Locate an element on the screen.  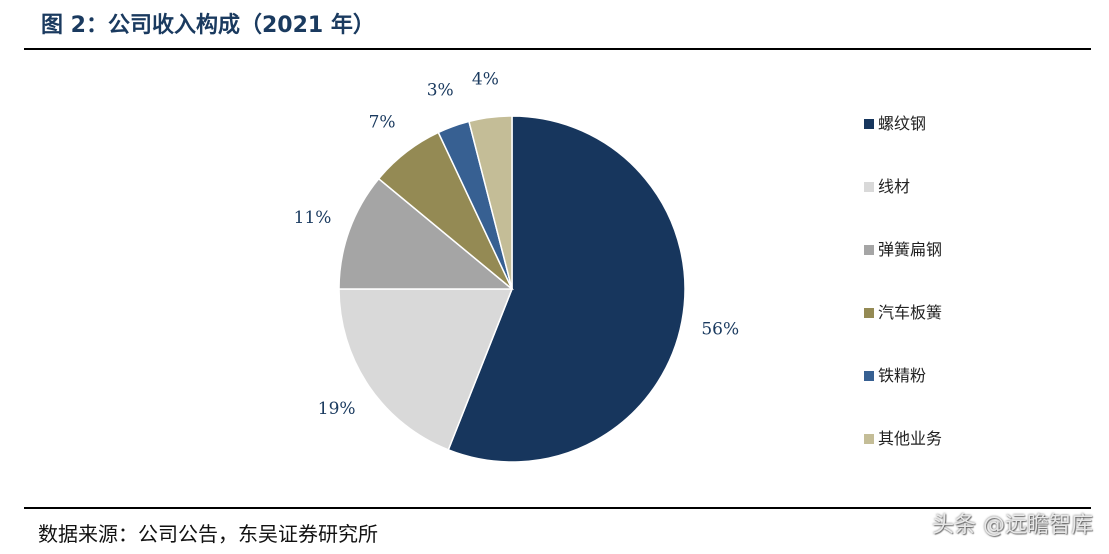
legend-item: 其他业务 is located at coordinates (972, 458).